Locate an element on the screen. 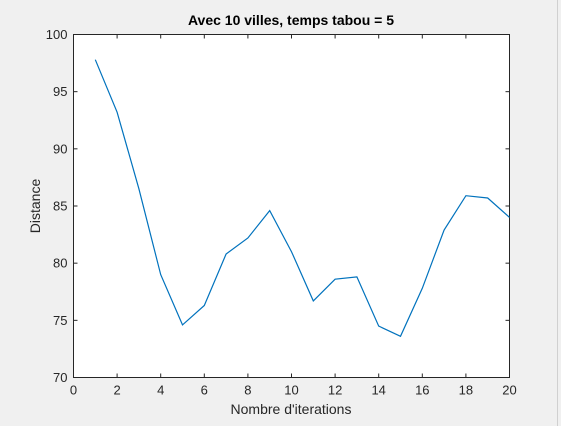 Image resolution: width=561 pixels, height=426 pixels. y-tick-label: 85 is located at coordinates (60, 206).